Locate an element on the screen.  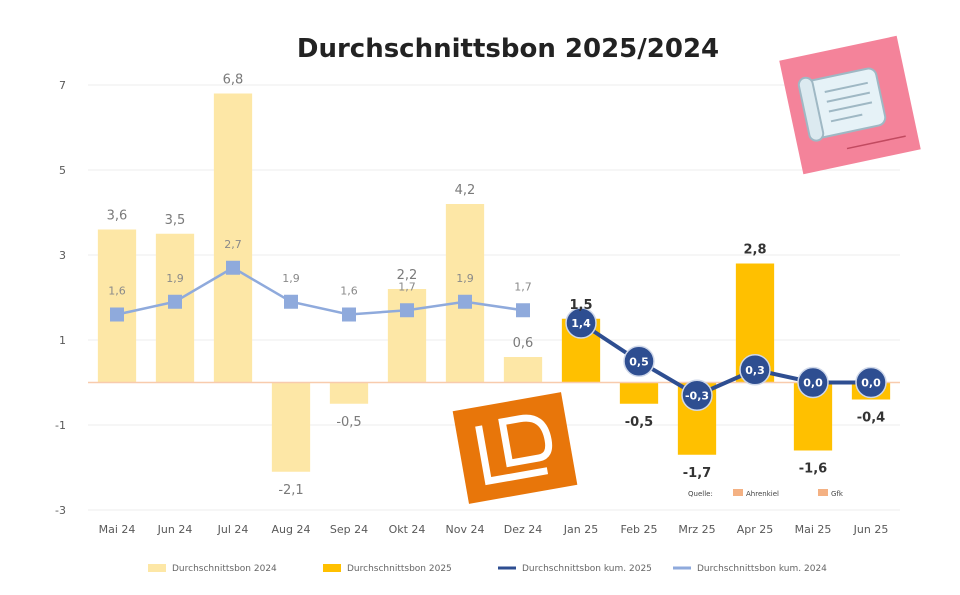
y-tick-label: 3 is located at coordinates (62, 255).